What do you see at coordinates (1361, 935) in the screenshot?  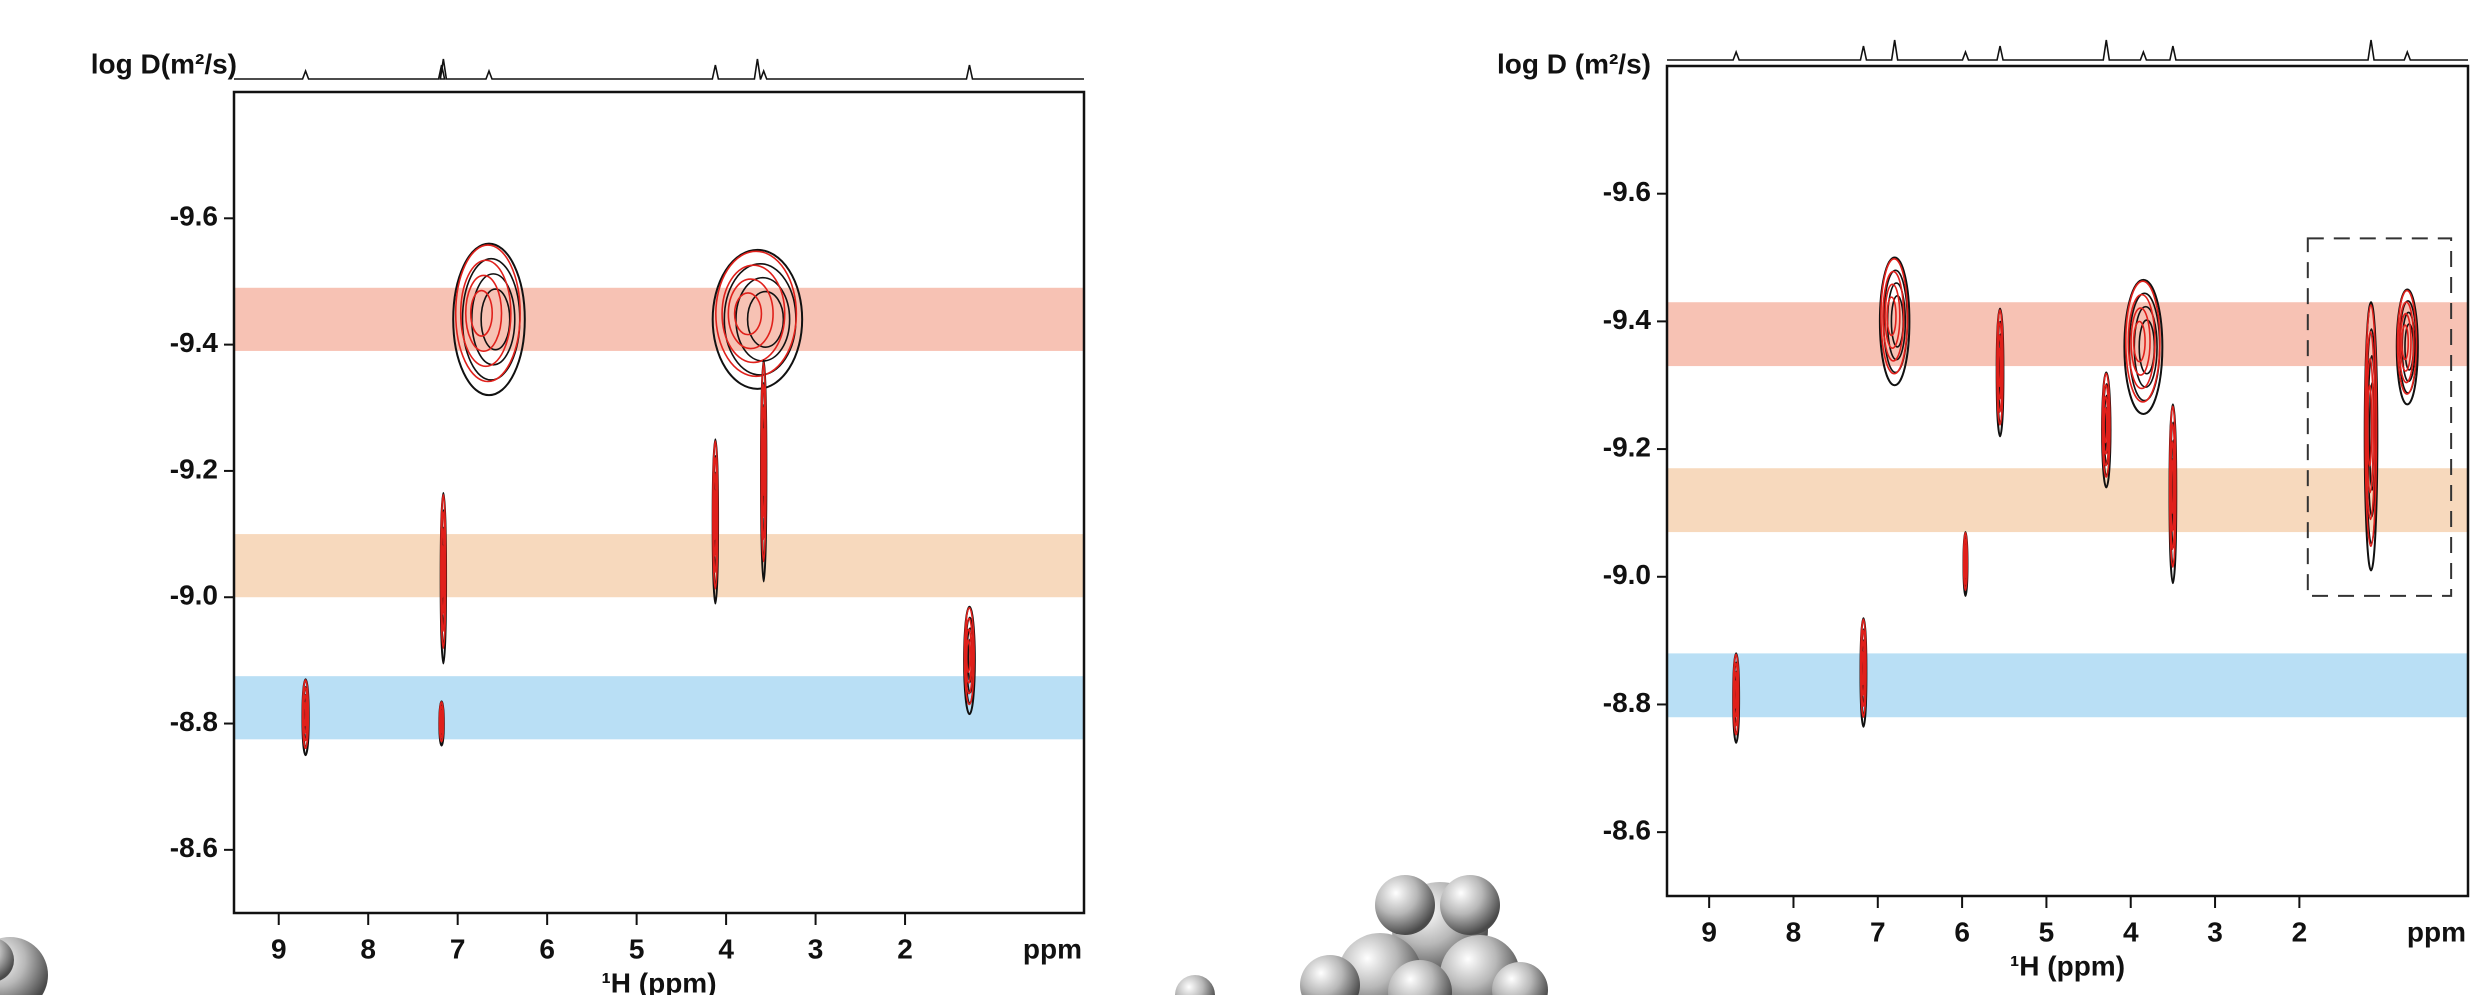 I see `molecule-center` at bounding box center [1361, 935].